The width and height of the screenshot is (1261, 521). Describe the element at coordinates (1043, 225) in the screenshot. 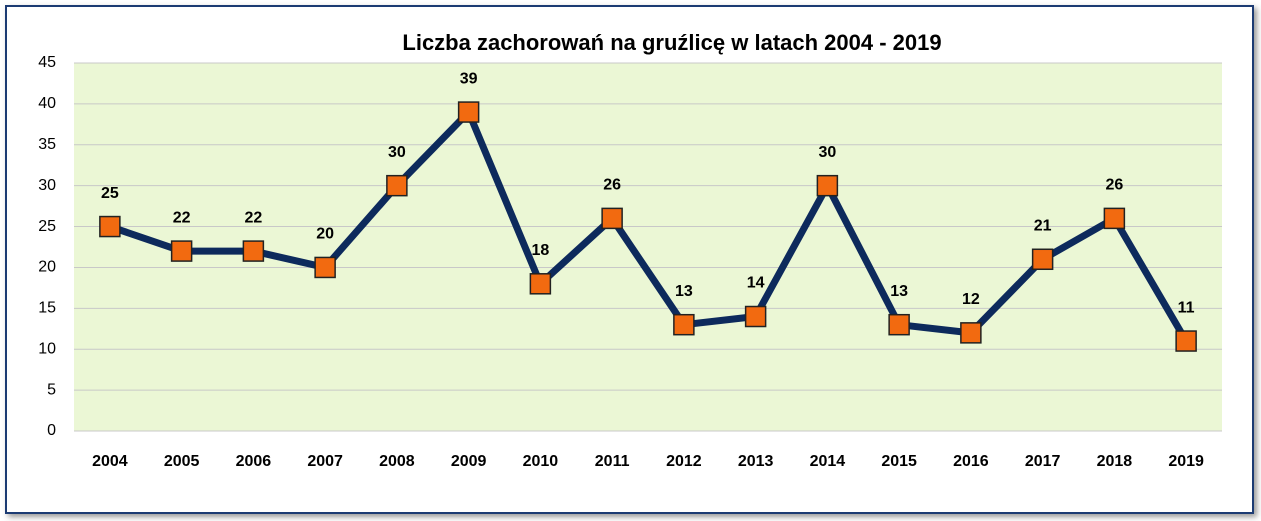

I see `data-label: 21` at that location.